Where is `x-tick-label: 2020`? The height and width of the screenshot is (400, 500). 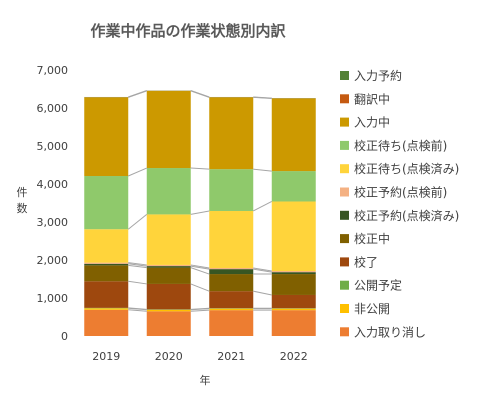 x-tick-label: 2020 is located at coordinates (169, 356).